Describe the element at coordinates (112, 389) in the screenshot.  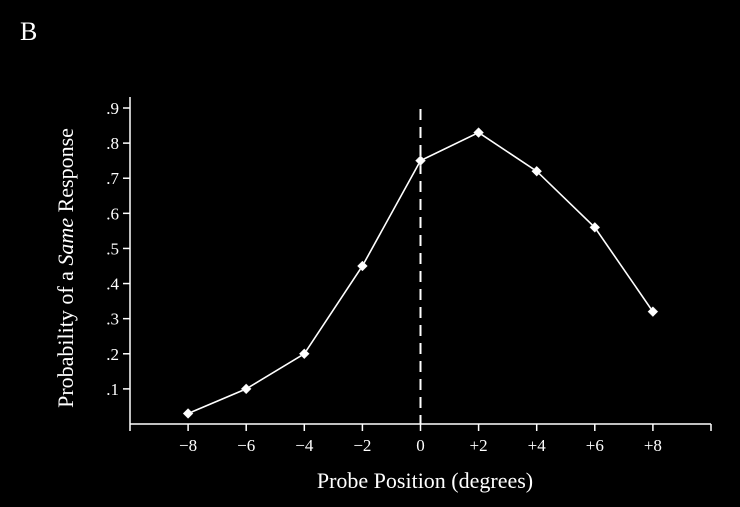
I see `y-tick-label: .1` at that location.